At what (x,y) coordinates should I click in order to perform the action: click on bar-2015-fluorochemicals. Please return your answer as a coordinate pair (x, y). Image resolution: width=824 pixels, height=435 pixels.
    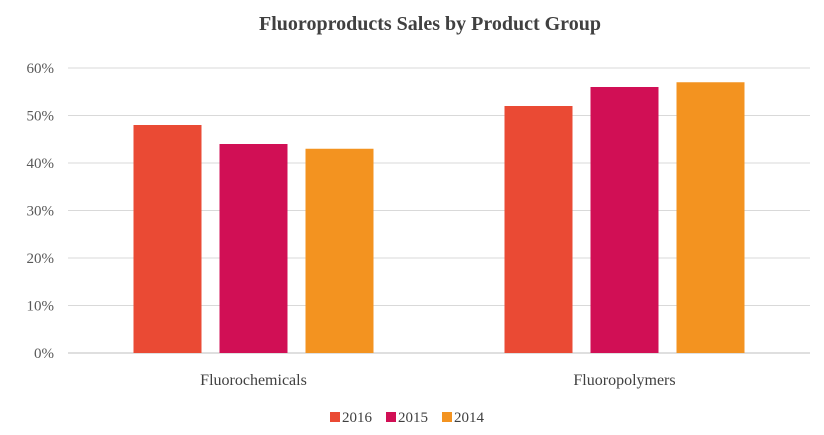
    Looking at the image, I should click on (253, 248).